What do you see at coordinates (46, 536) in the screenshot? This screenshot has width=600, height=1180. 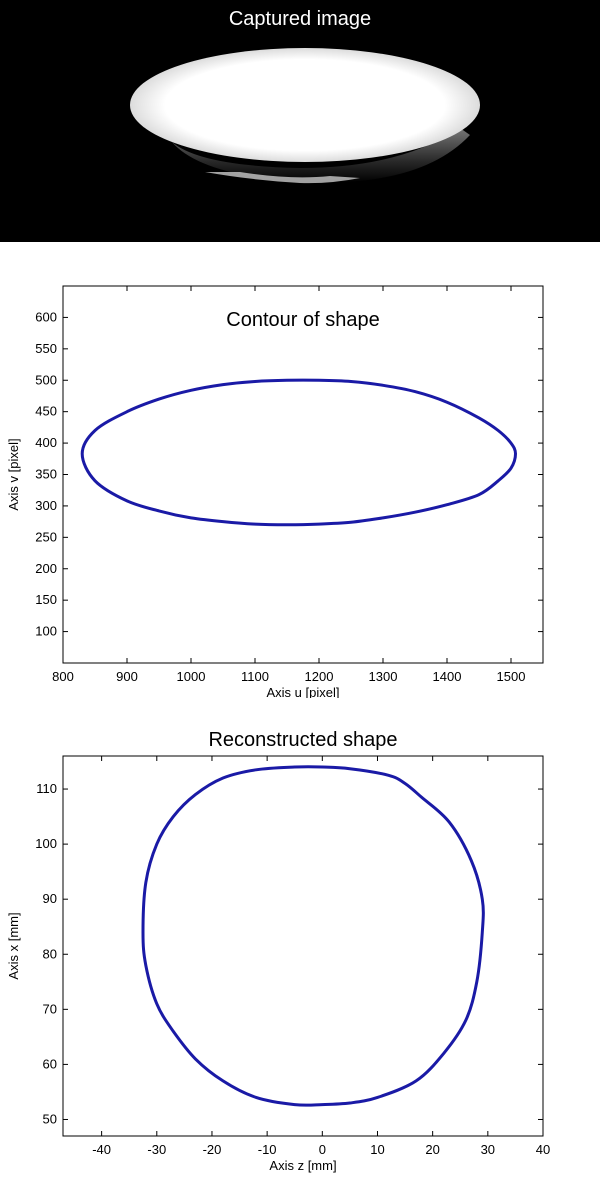 I see `y-tick-label: 250` at bounding box center [46, 536].